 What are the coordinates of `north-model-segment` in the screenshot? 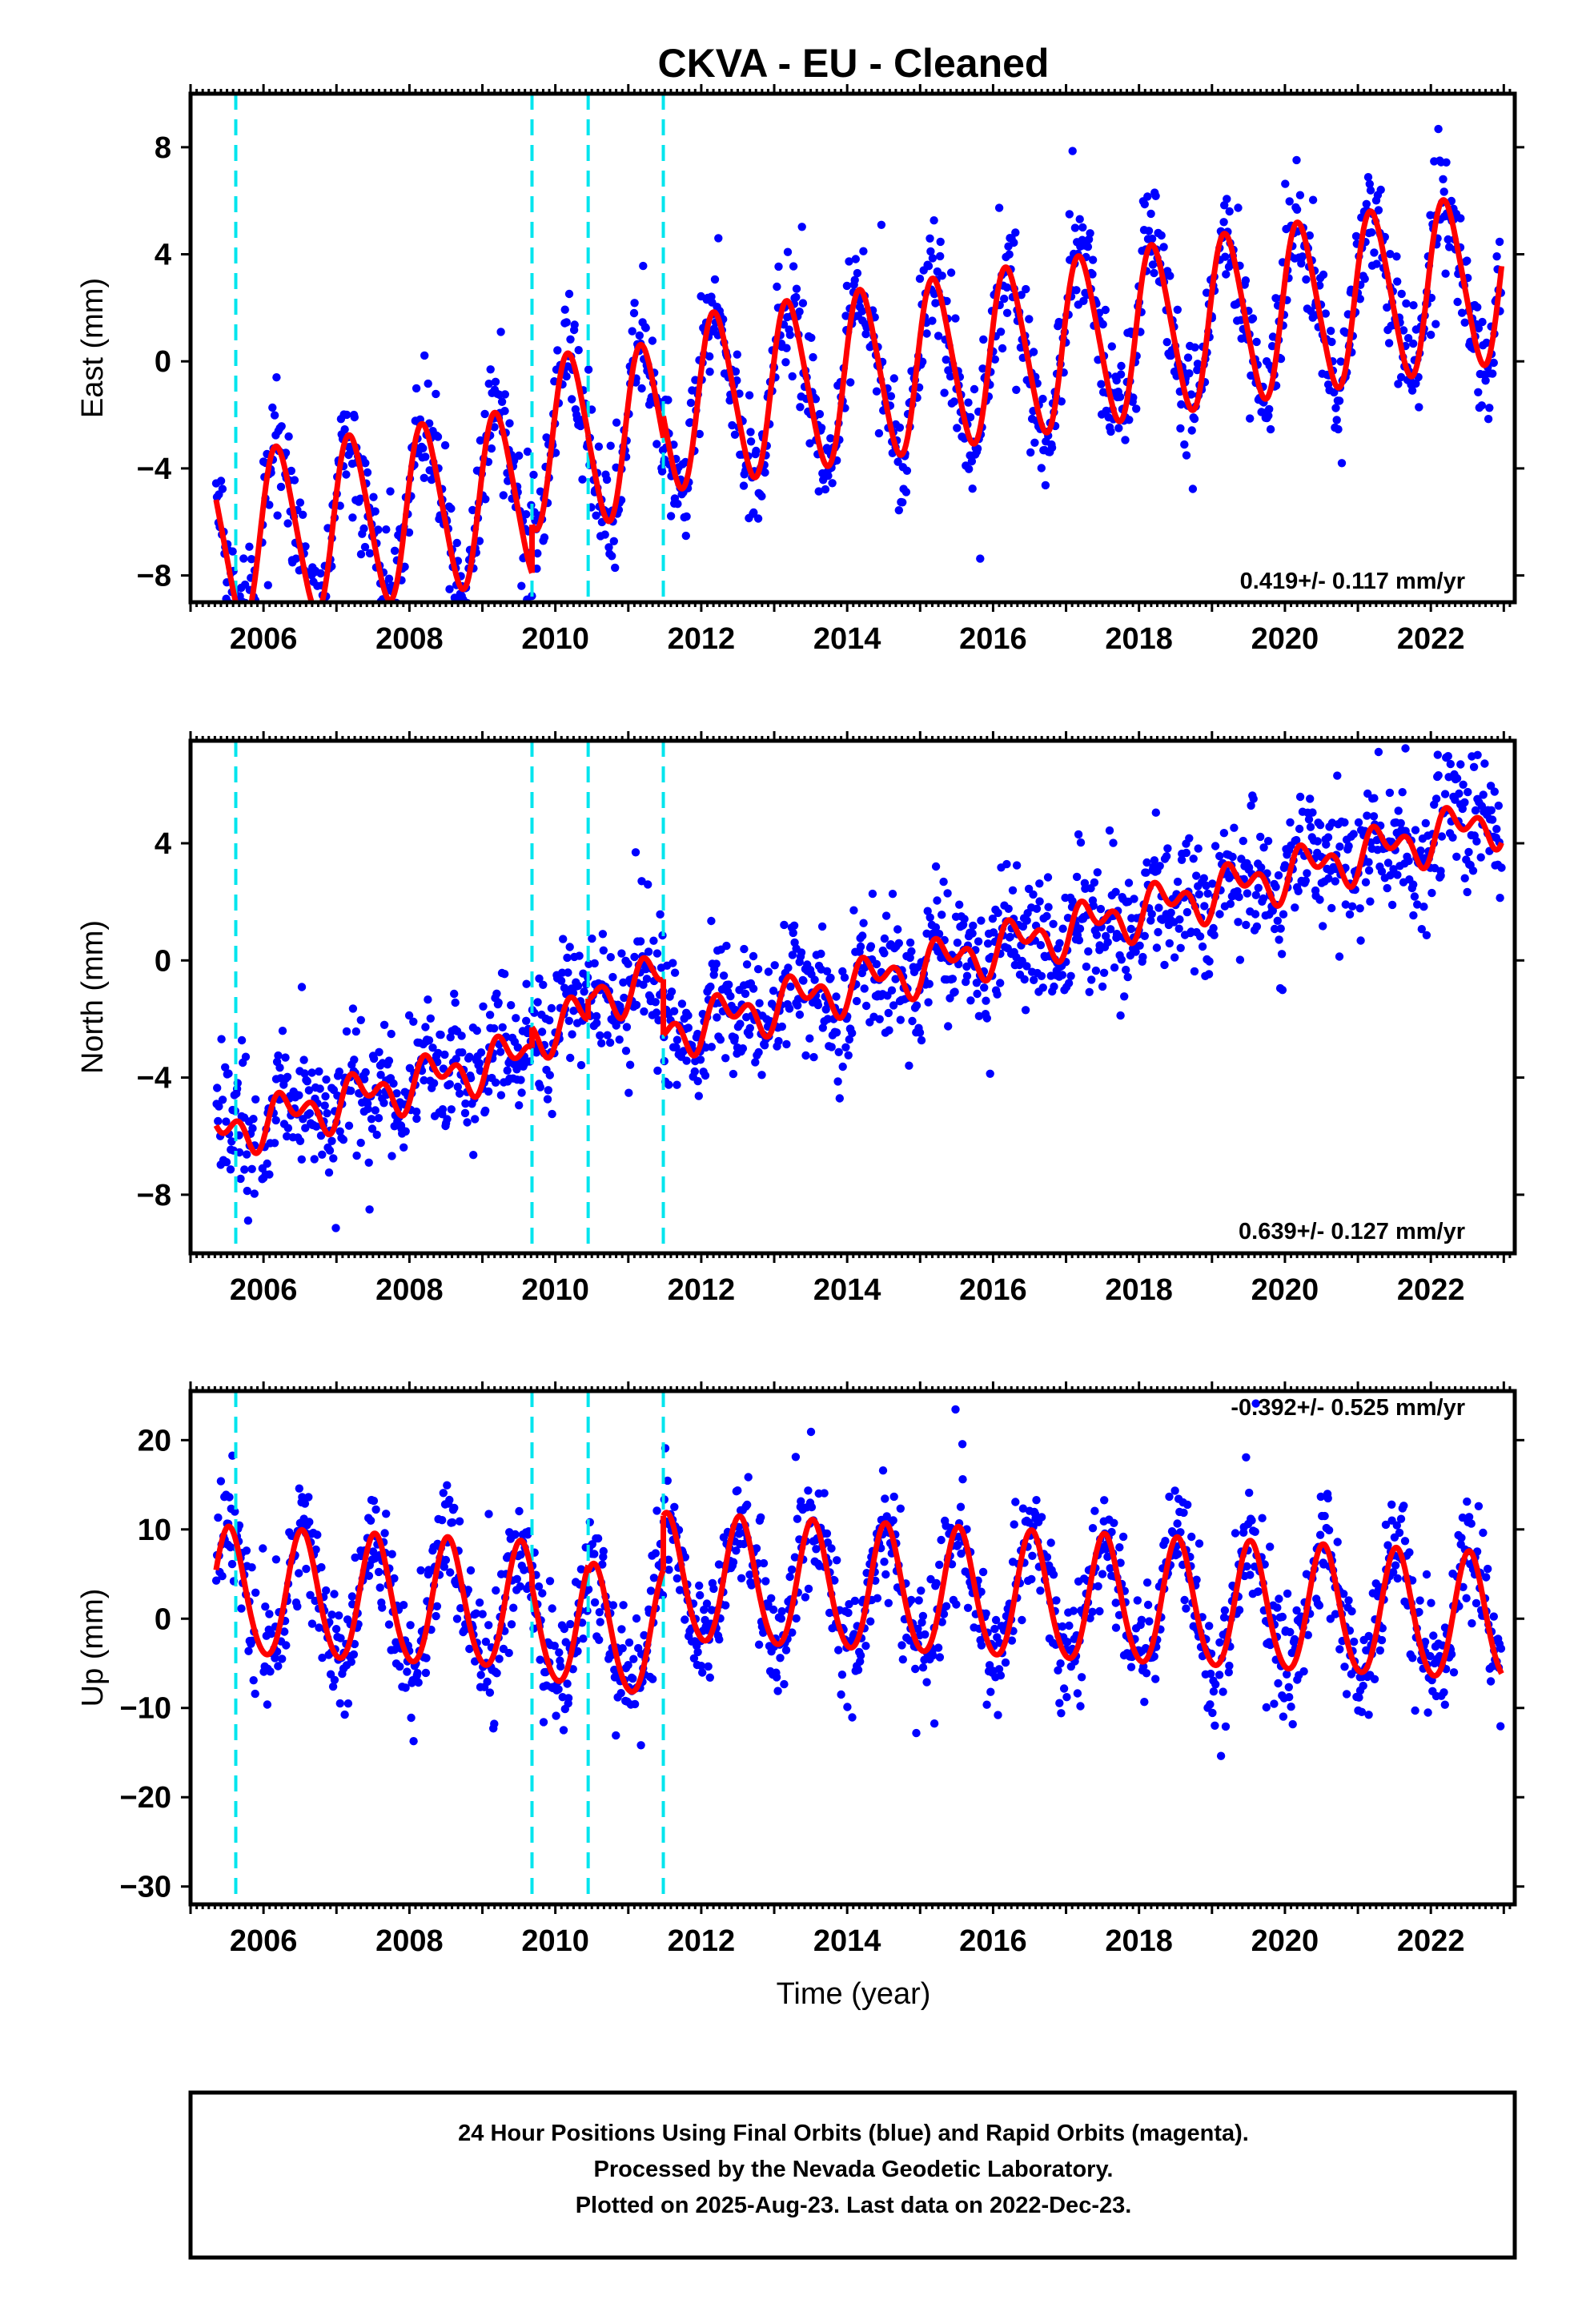 It's located at (1083, 932).